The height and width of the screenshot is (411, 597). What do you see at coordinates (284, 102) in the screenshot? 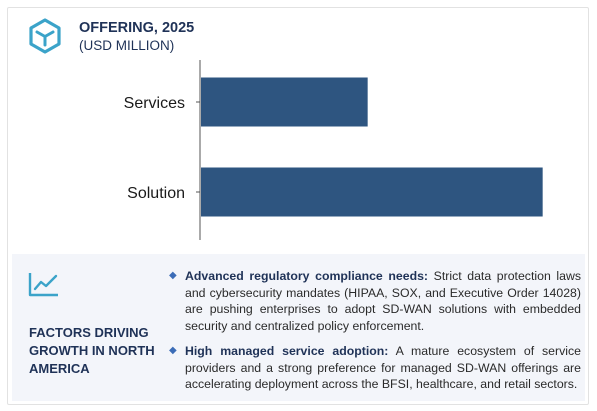
I see `bar-services` at bounding box center [284, 102].